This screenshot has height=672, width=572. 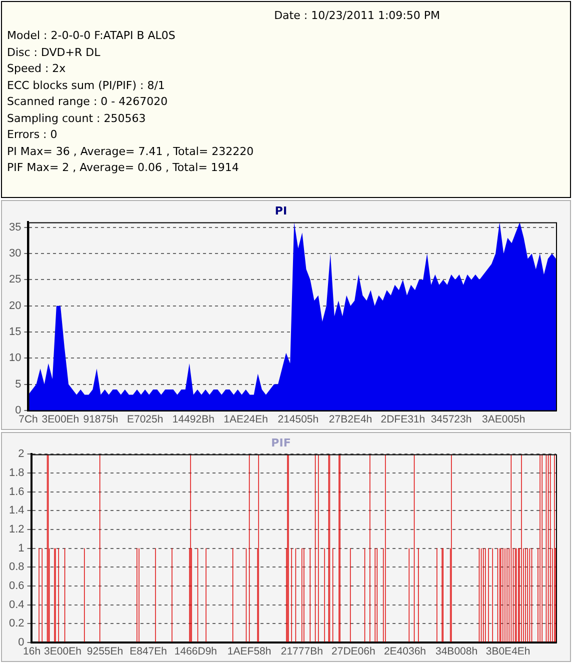 I want to click on y-tick-label: 1.2, so click(x=16, y=530).